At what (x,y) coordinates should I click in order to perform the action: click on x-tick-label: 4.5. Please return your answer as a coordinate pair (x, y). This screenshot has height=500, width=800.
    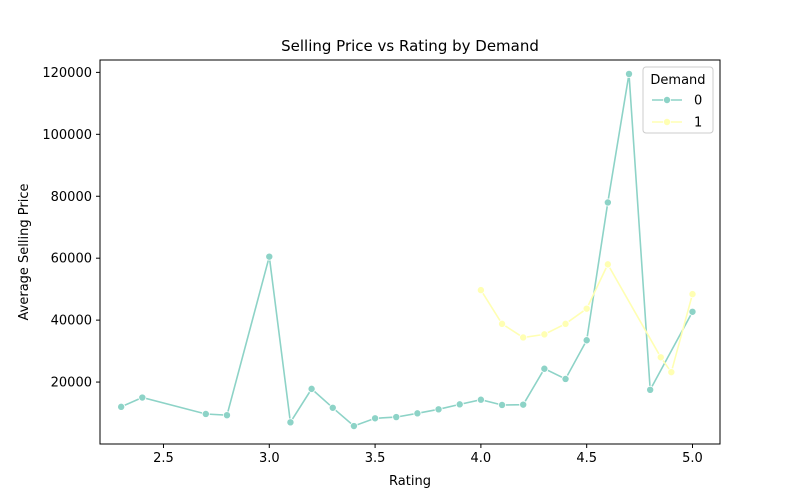
    Looking at the image, I should click on (586, 458).